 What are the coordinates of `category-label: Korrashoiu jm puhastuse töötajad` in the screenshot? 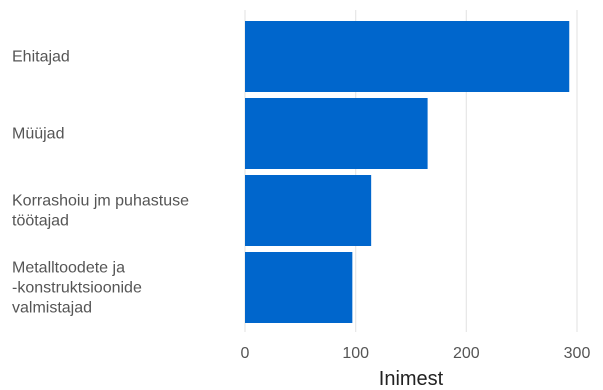 It's located at (100, 211).